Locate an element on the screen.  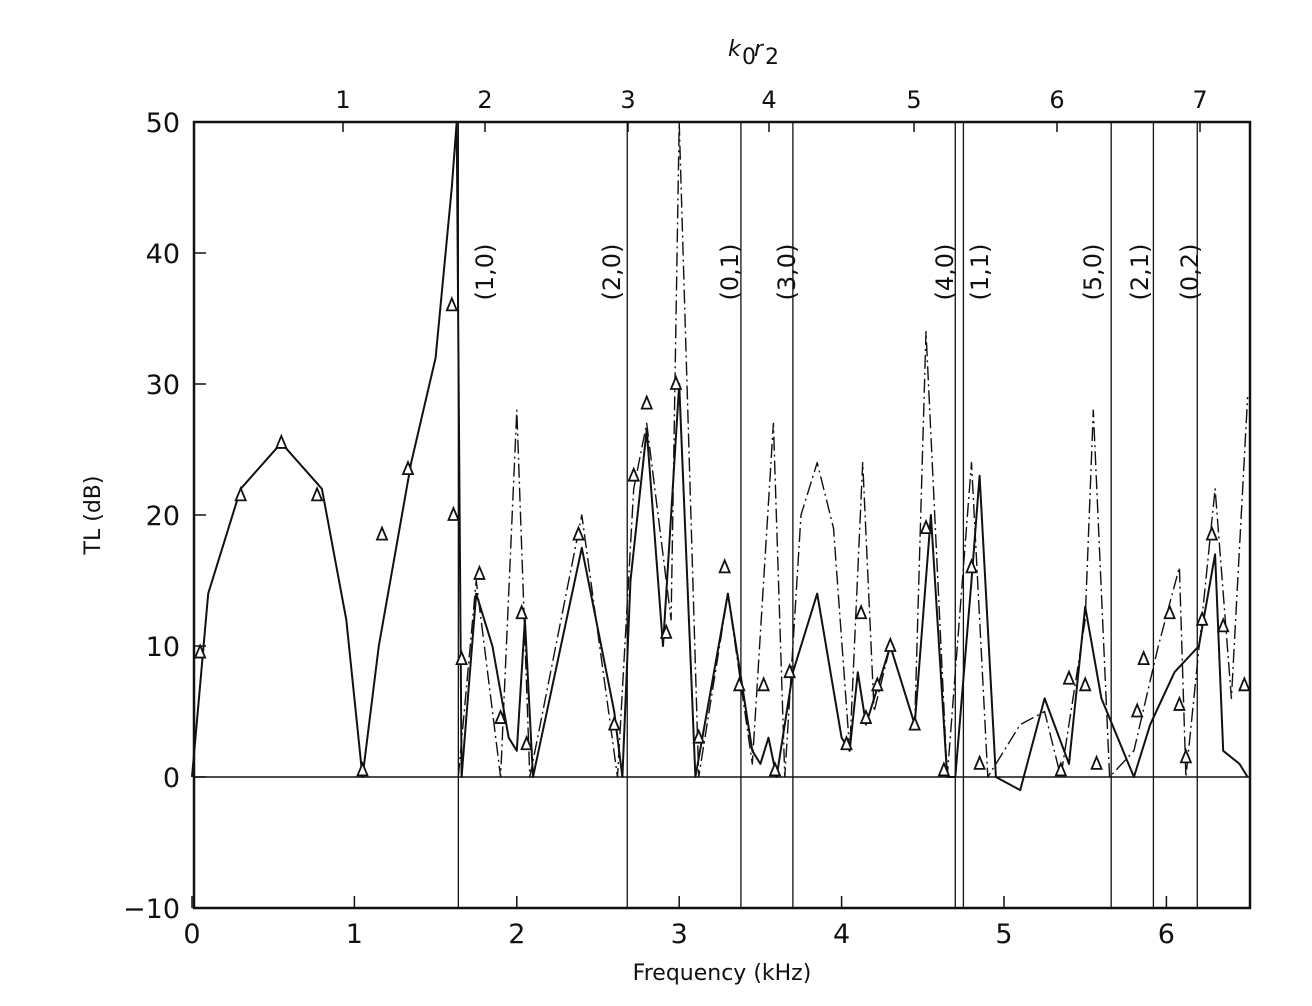
top-title-sub2: 2 is located at coordinates (772, 57).